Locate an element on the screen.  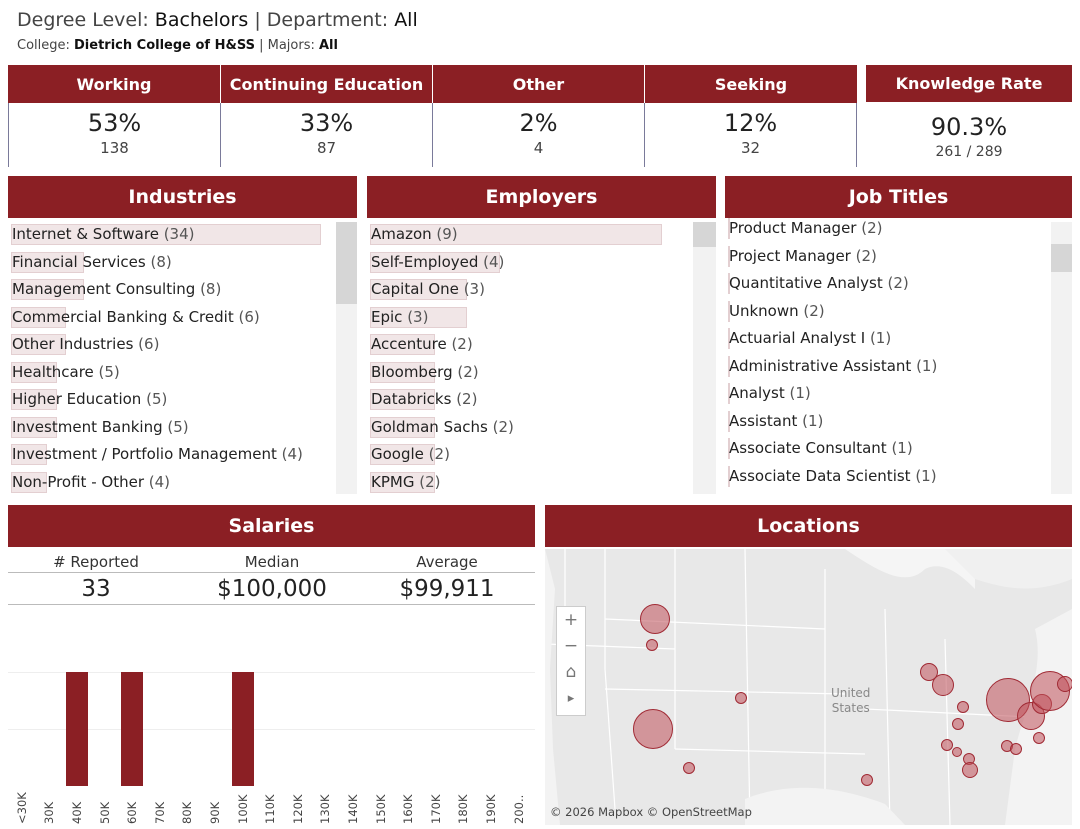
job-title-row: Unknown (2) is located at coordinates (888, 313).